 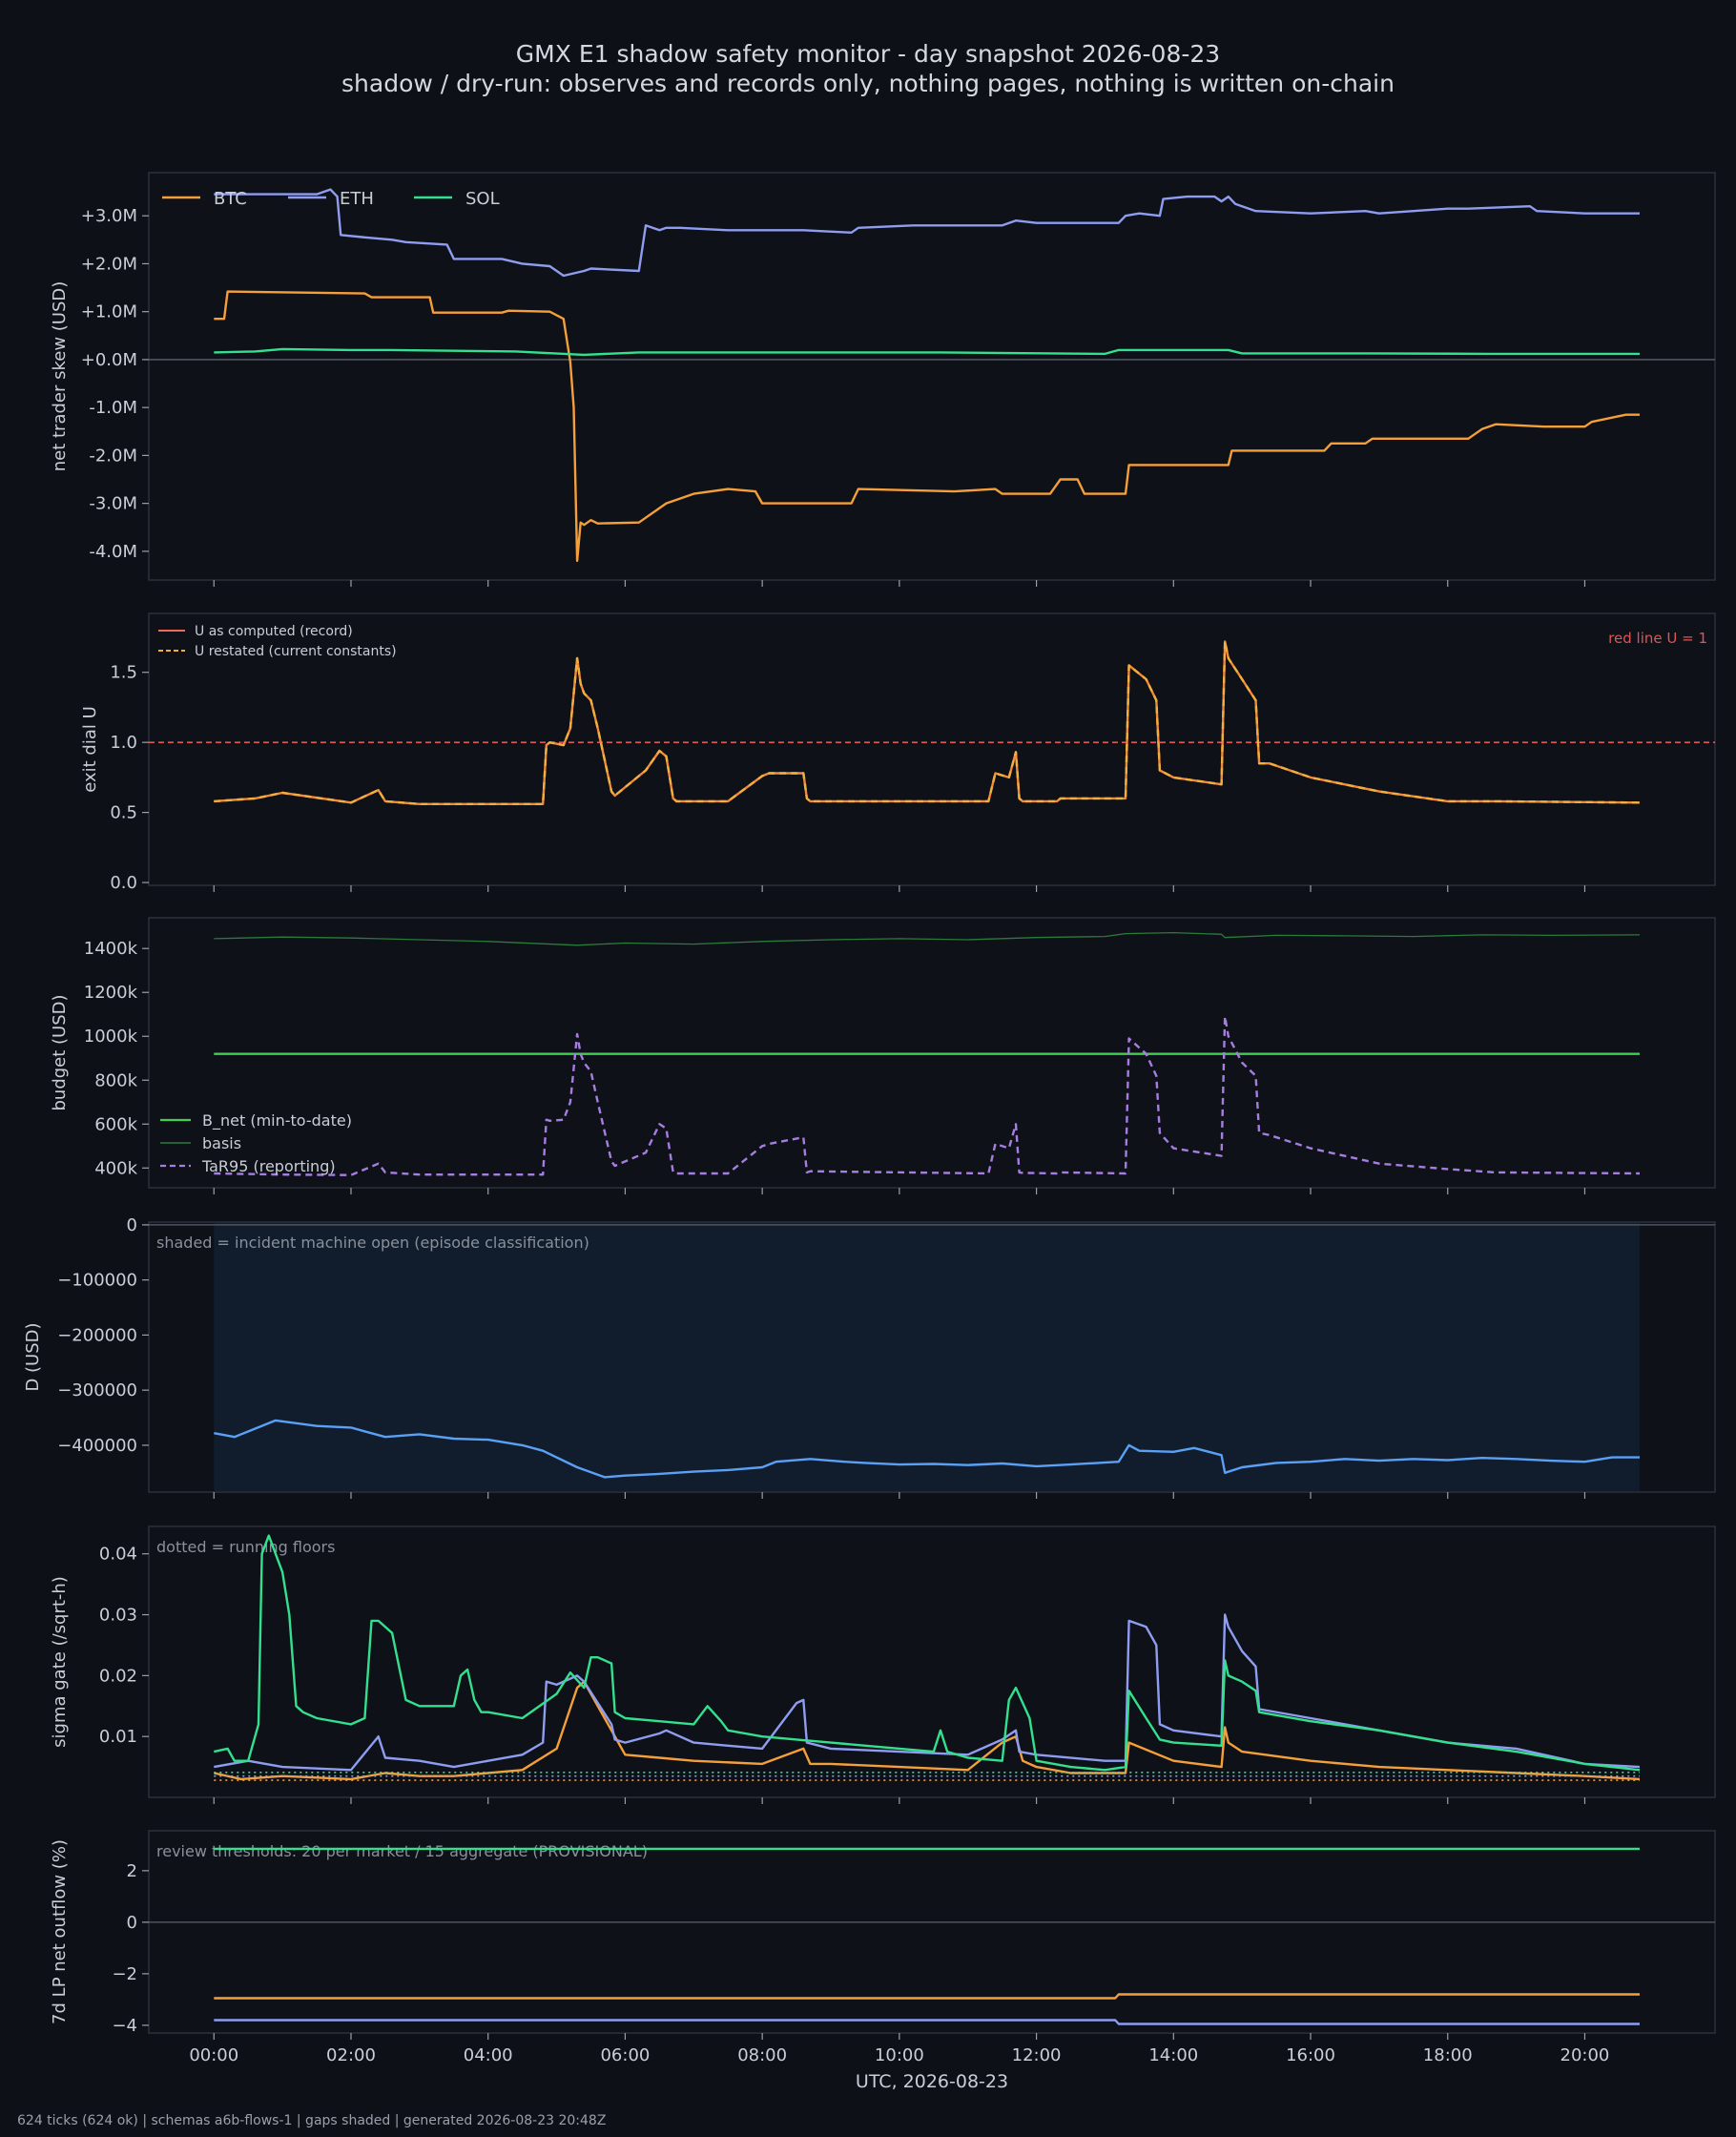 I want to click on y-tick-label: +3.0M, so click(x=109, y=216).